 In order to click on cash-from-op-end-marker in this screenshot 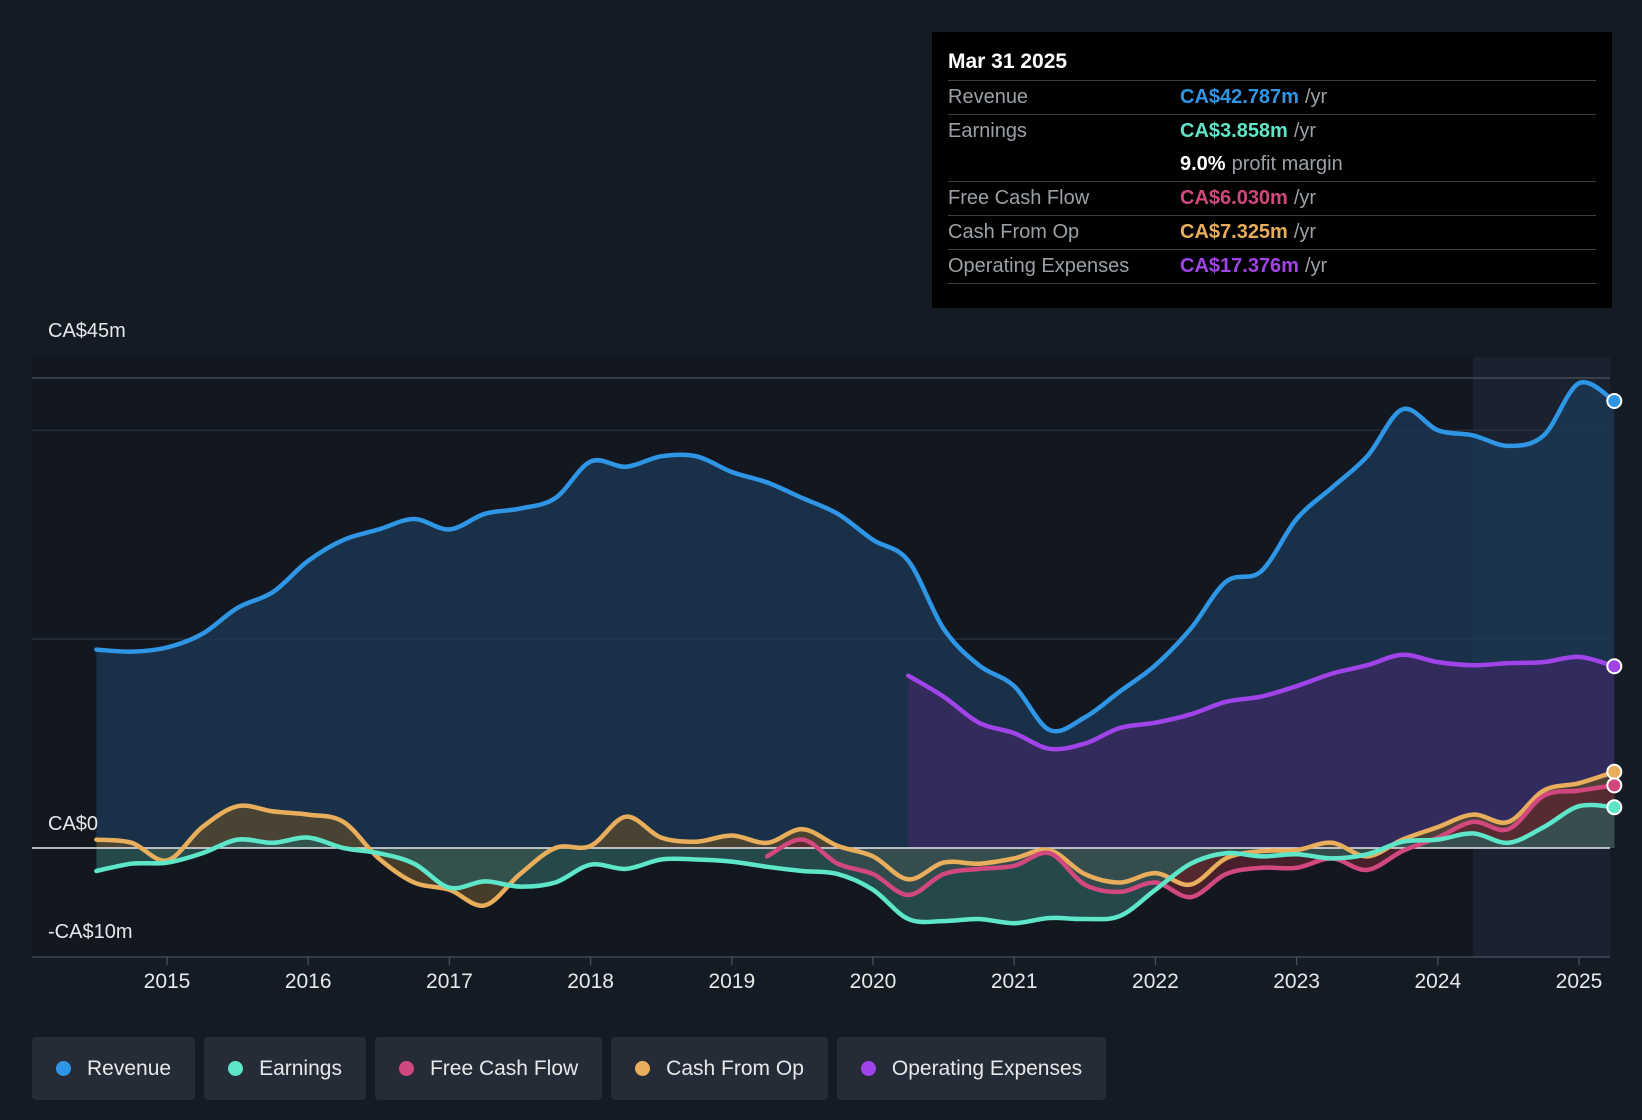, I will do `click(1614, 771)`.